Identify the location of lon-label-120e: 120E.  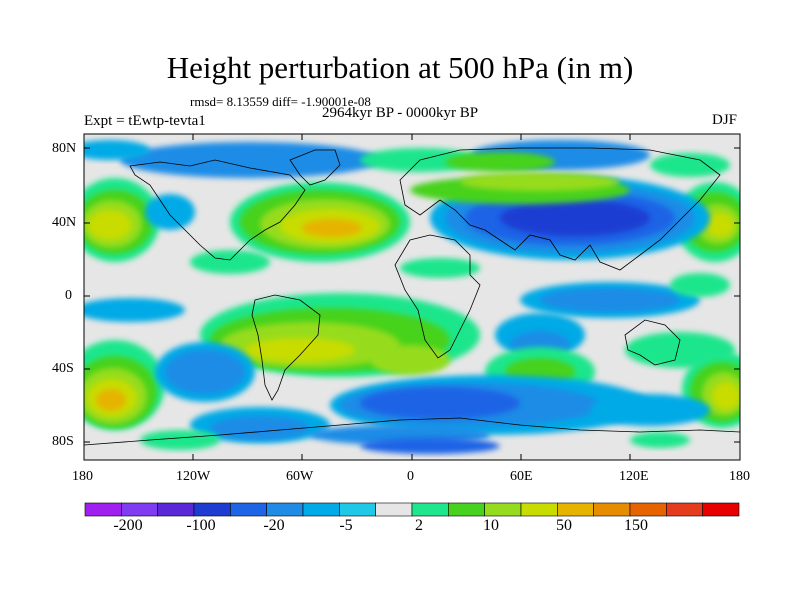
(634, 476).